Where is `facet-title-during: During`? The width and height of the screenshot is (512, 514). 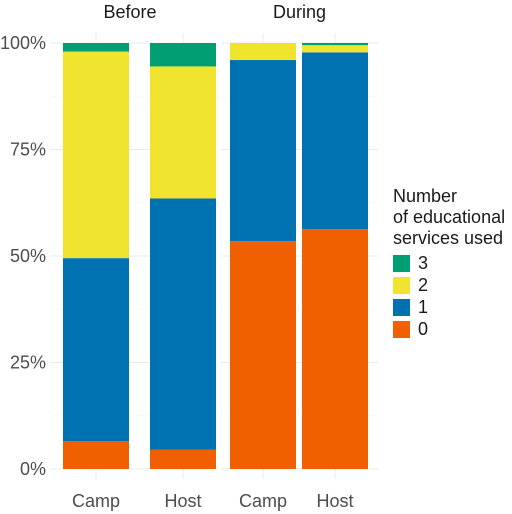 facet-title-during: During is located at coordinates (299, 12).